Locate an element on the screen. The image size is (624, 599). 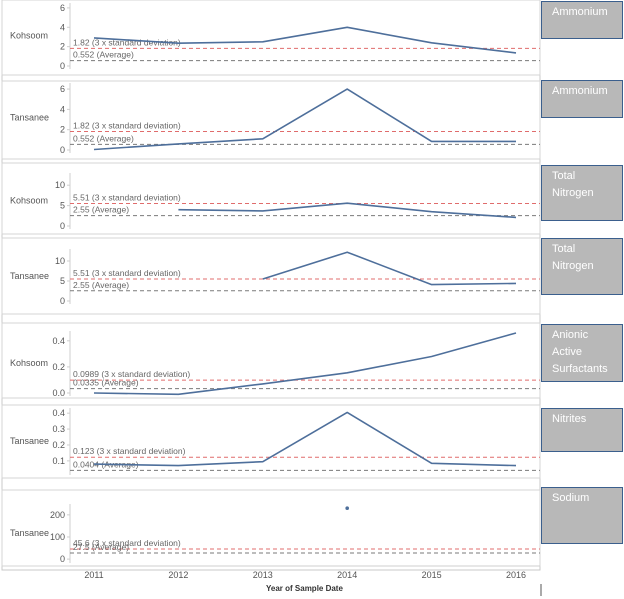
y-tick-label: 200 is located at coordinates (57, 515).